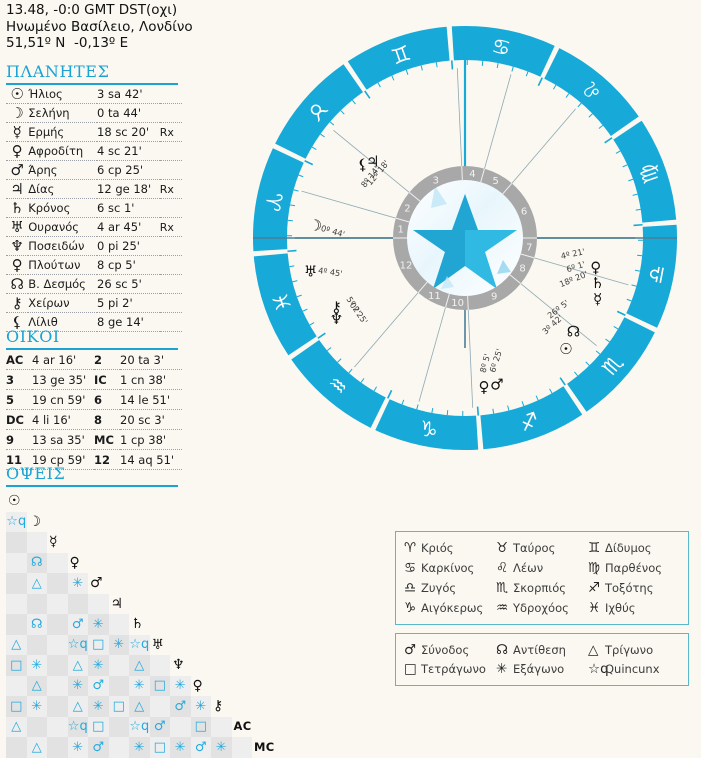 This screenshot has height=758, width=701. I want to click on house-number-label: 10, so click(457, 303).